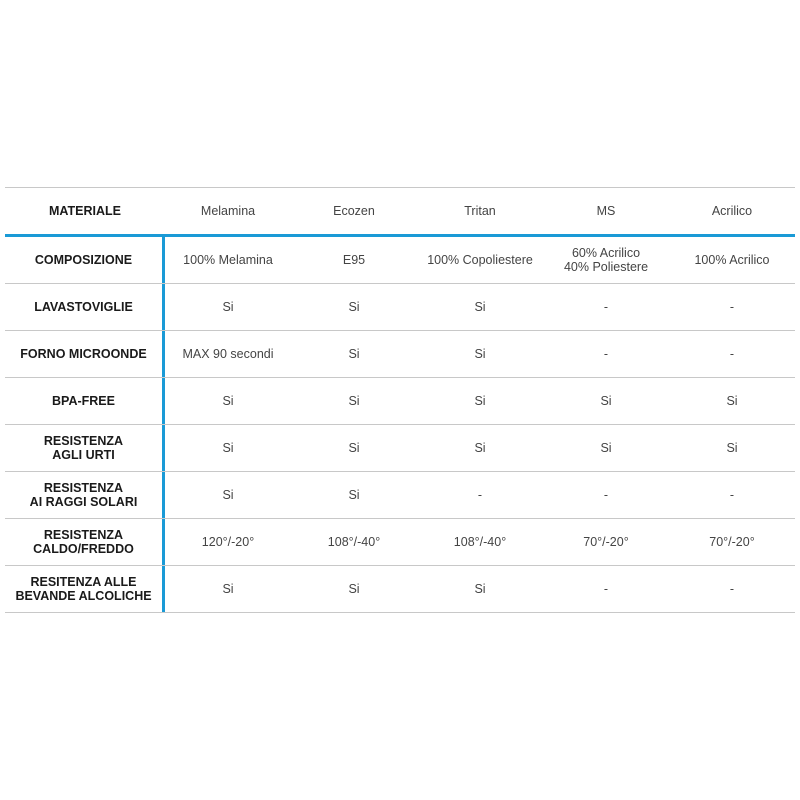  I want to click on row-label: RESISTENZA AI RAGGI SOLARI, so click(85, 495).